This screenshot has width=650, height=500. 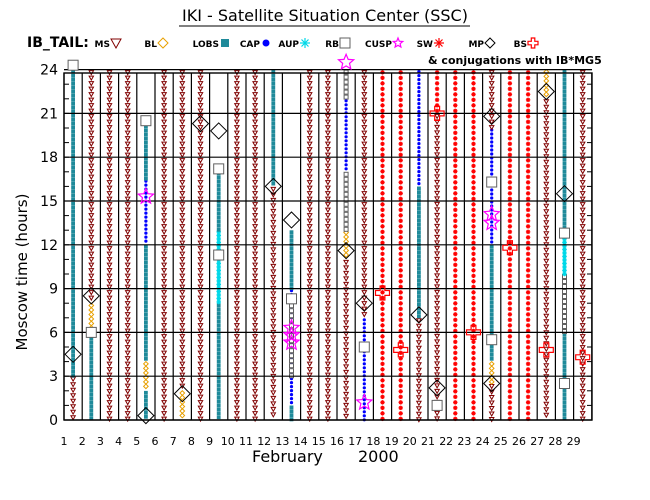 I want to click on legend-symbol-lobs, so click(x=225, y=43).